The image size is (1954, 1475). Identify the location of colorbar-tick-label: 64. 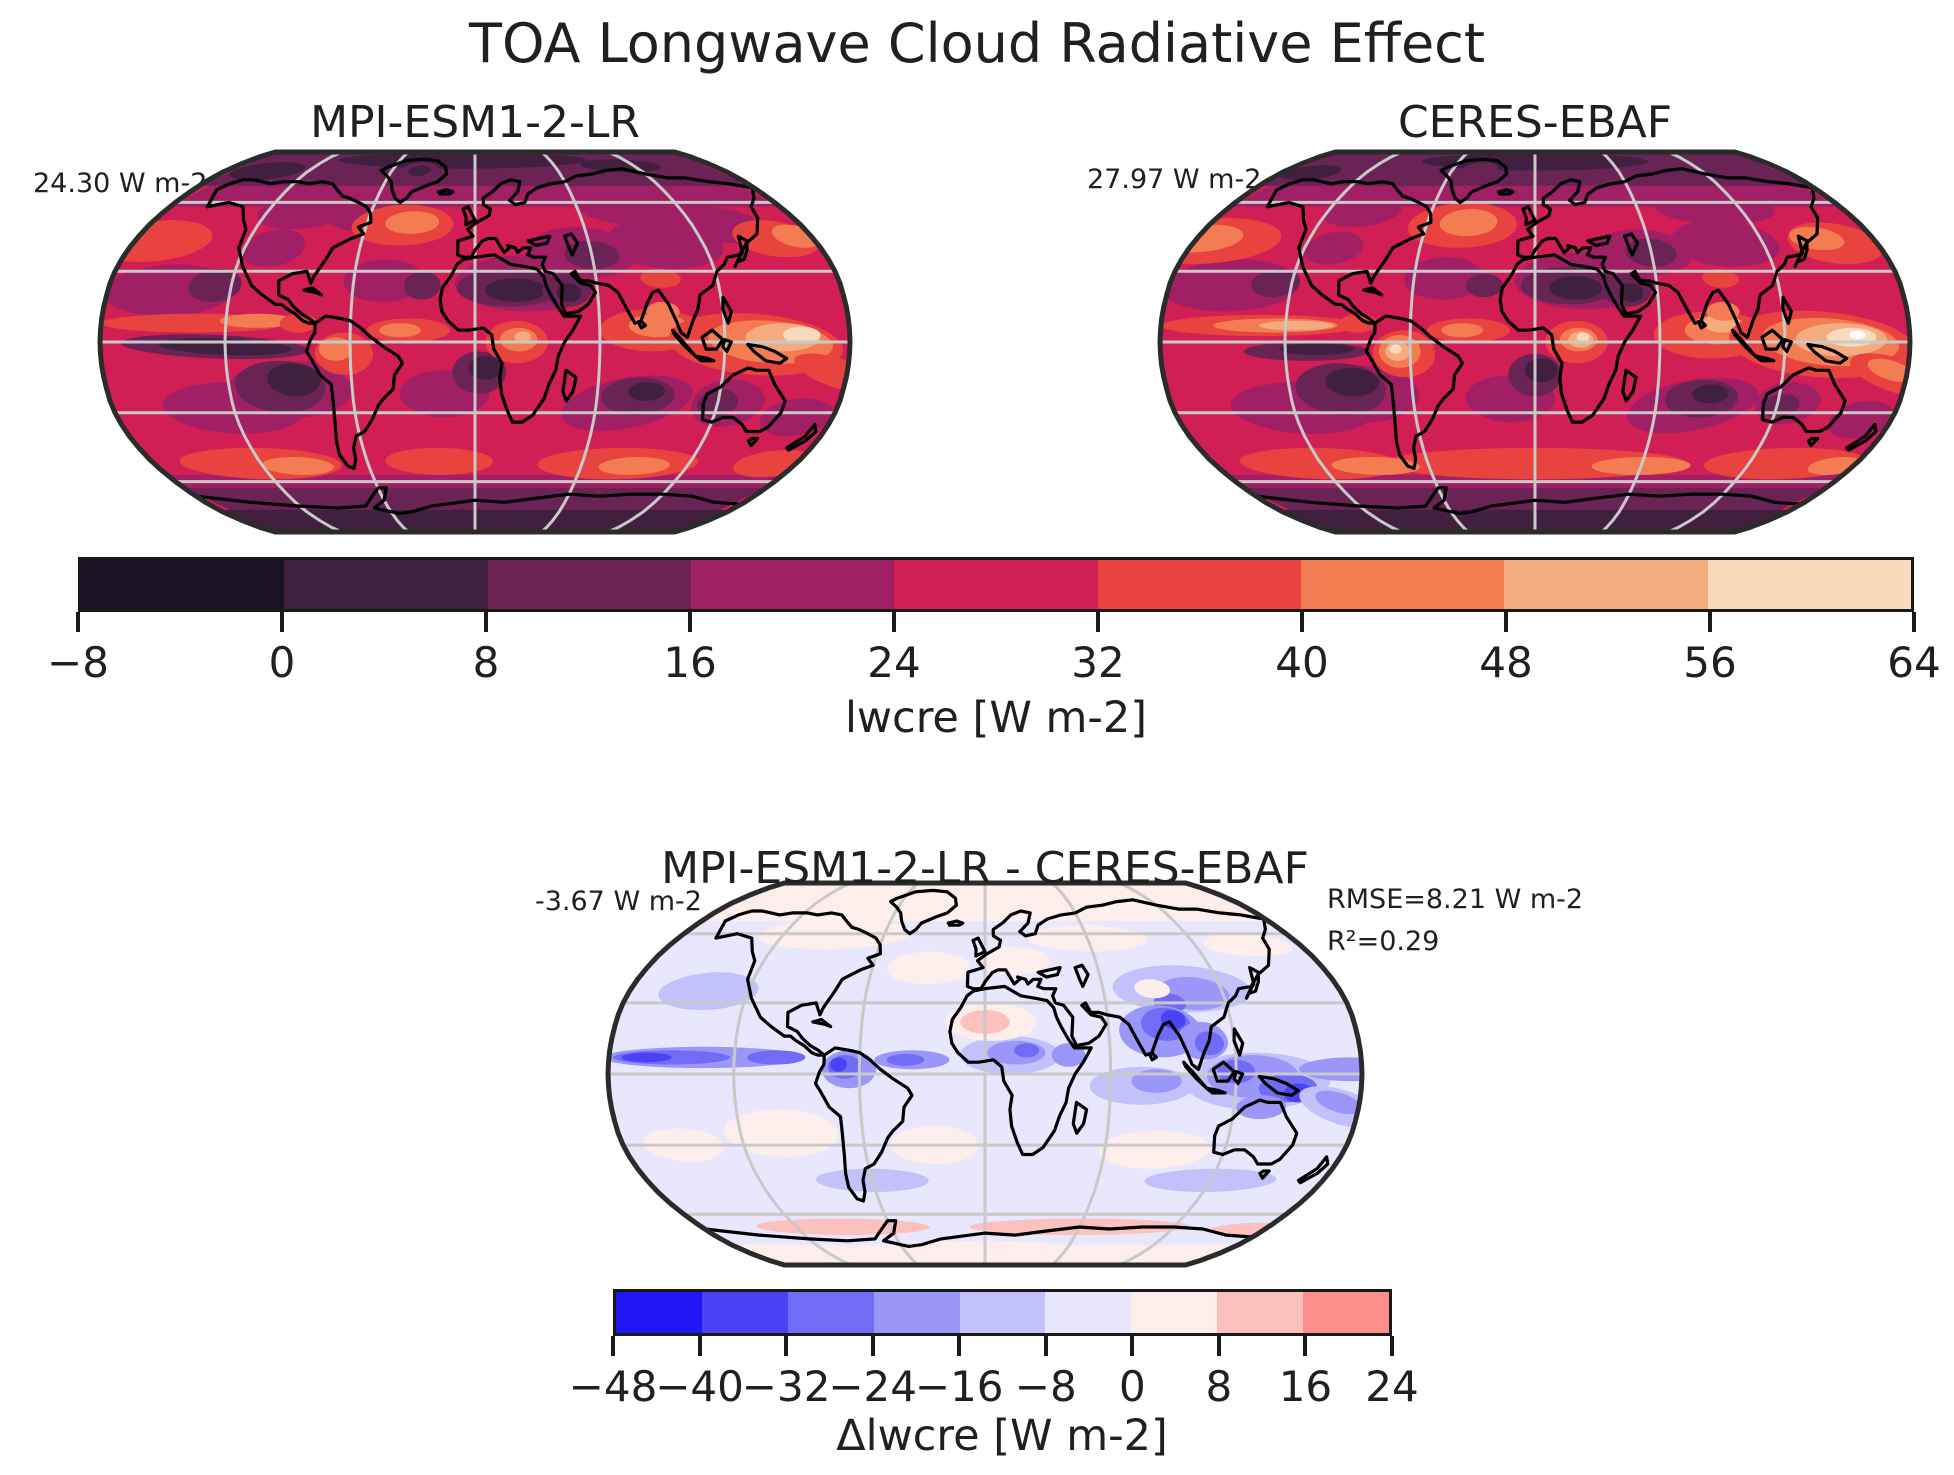
(1914, 662).